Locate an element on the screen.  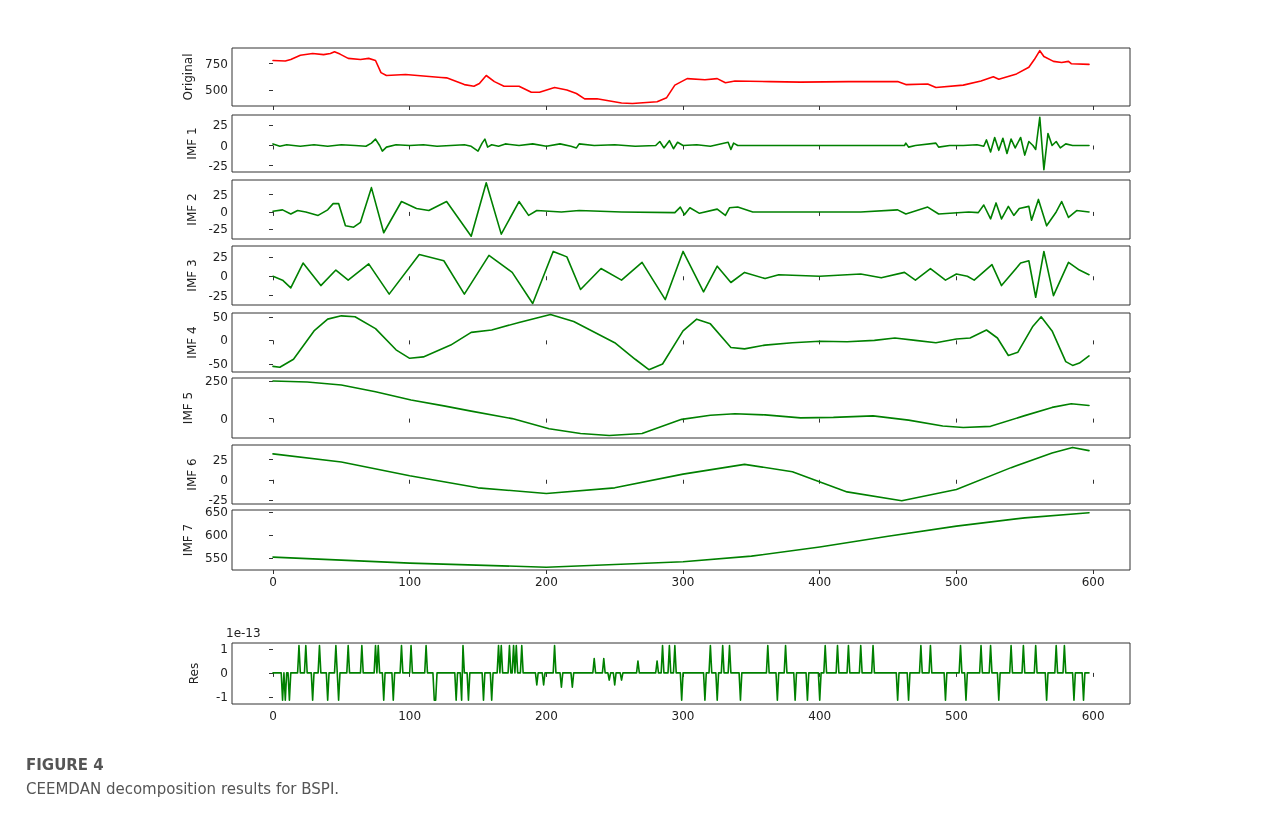
y-tick-label: 600 is located at coordinates (216, 535).